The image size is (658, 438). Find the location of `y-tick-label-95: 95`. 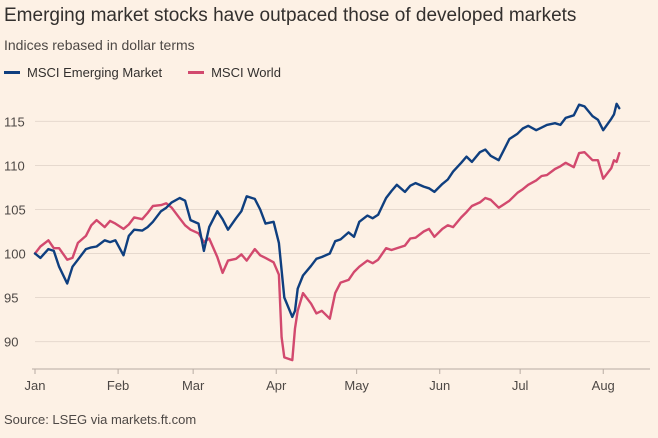

y-tick-label-95: 95 is located at coordinates (11, 298).